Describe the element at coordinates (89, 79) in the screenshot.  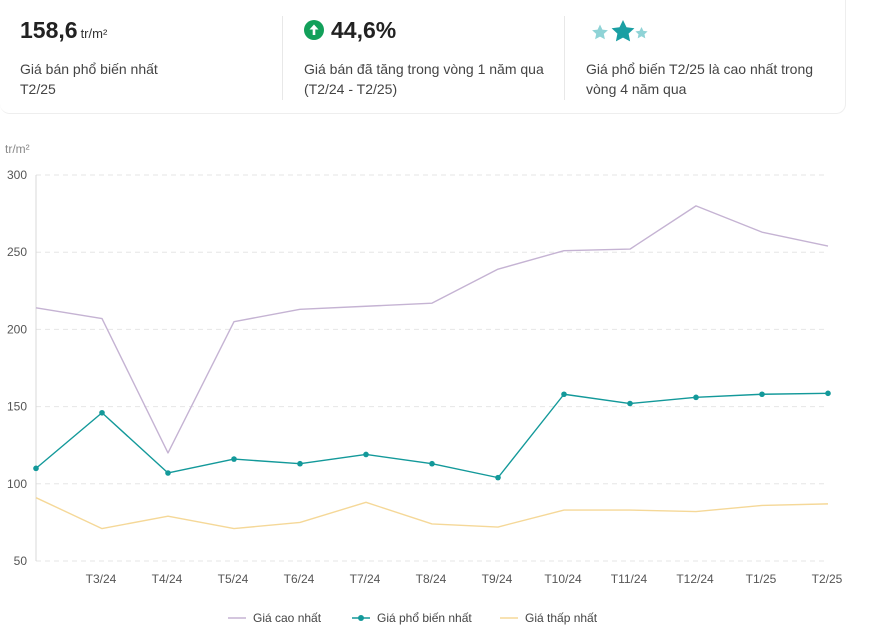
I see `stat-price-desc: Giá bán phổ biến nhất T2/25` at that location.